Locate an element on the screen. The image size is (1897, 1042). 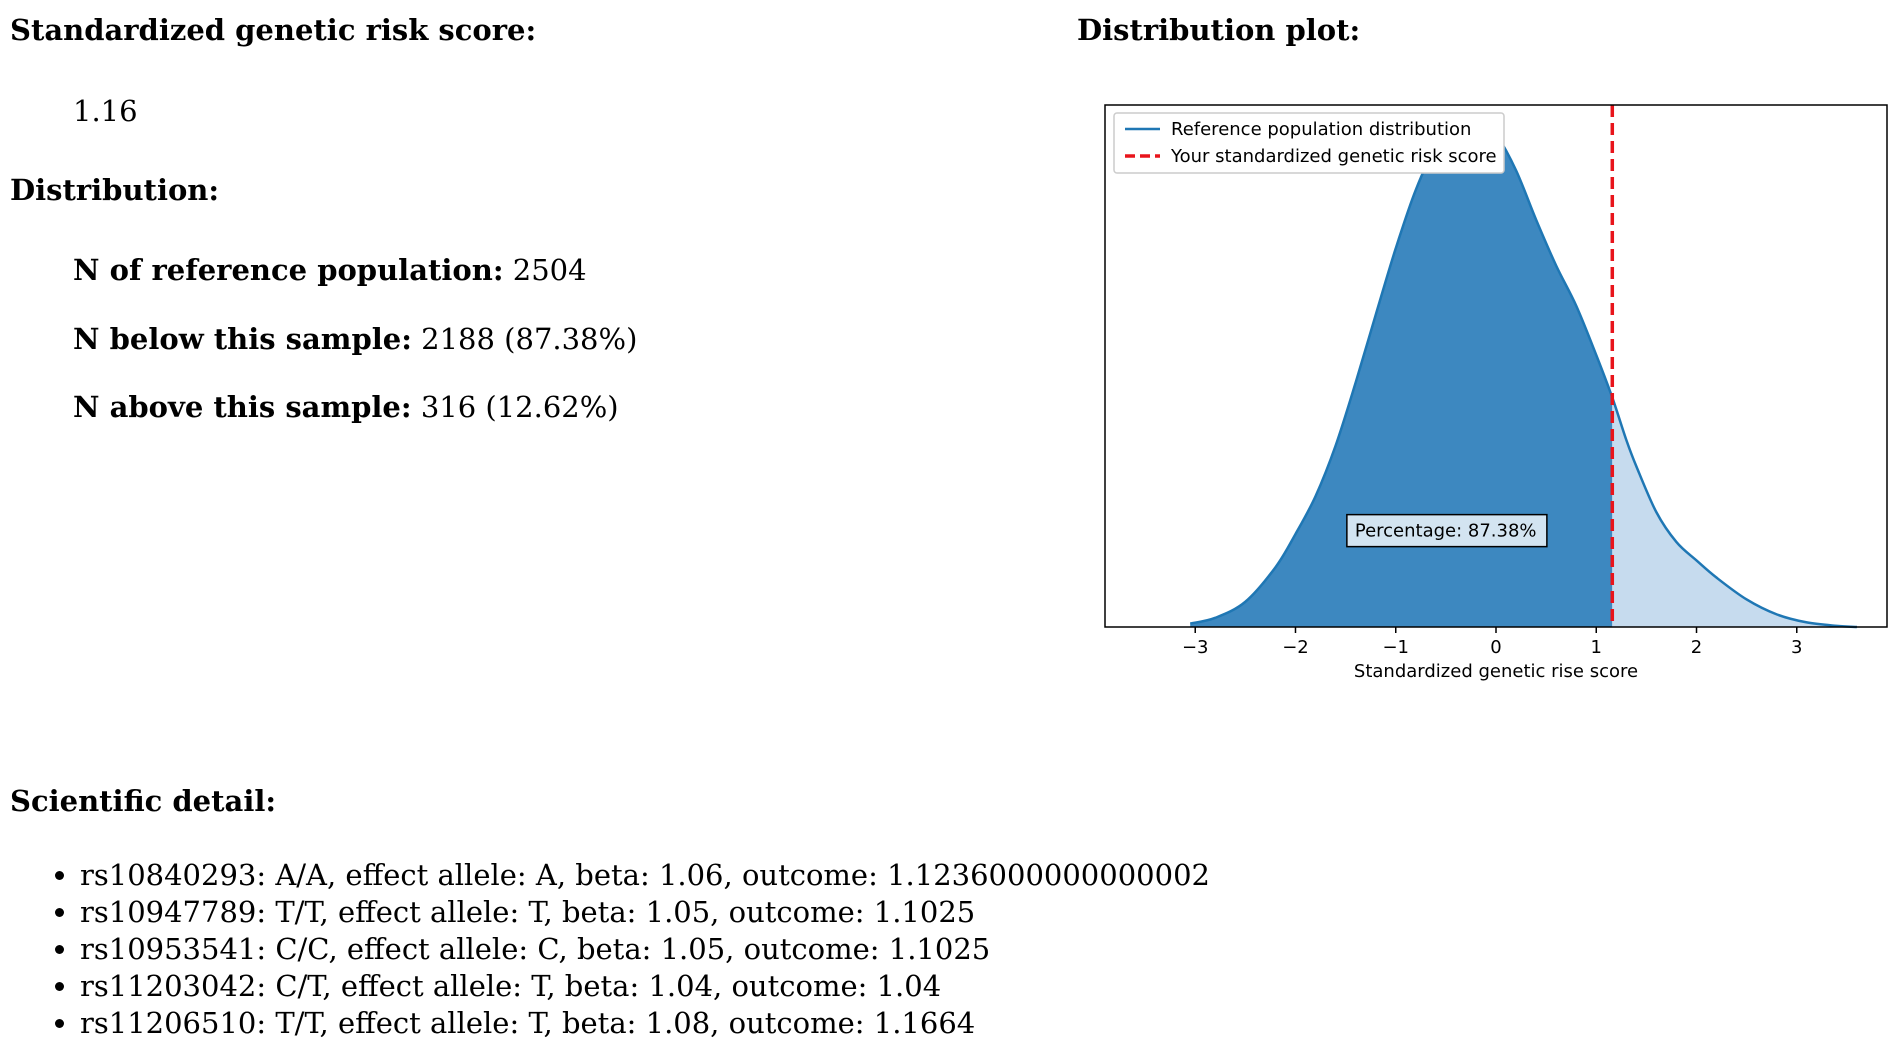
x-tick-label: 3 is located at coordinates (1796, 647).